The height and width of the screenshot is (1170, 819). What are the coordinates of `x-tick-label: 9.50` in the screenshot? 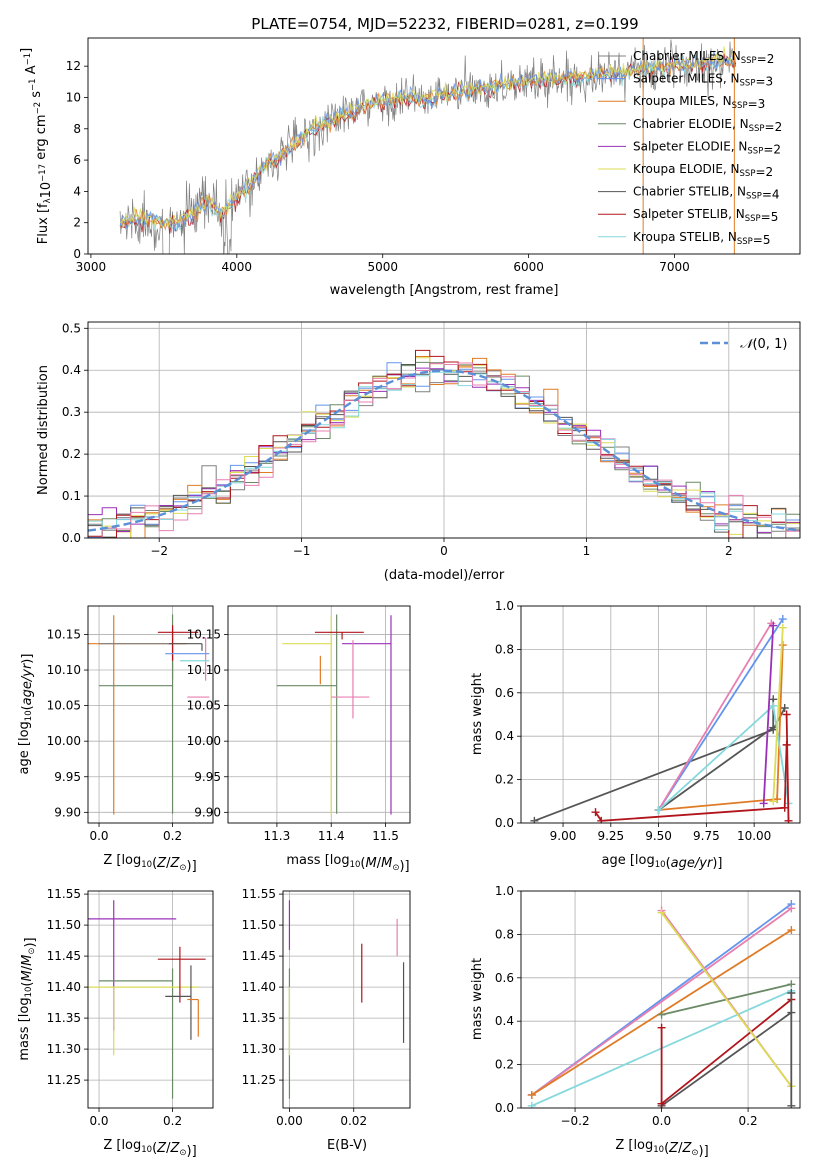 It's located at (658, 836).